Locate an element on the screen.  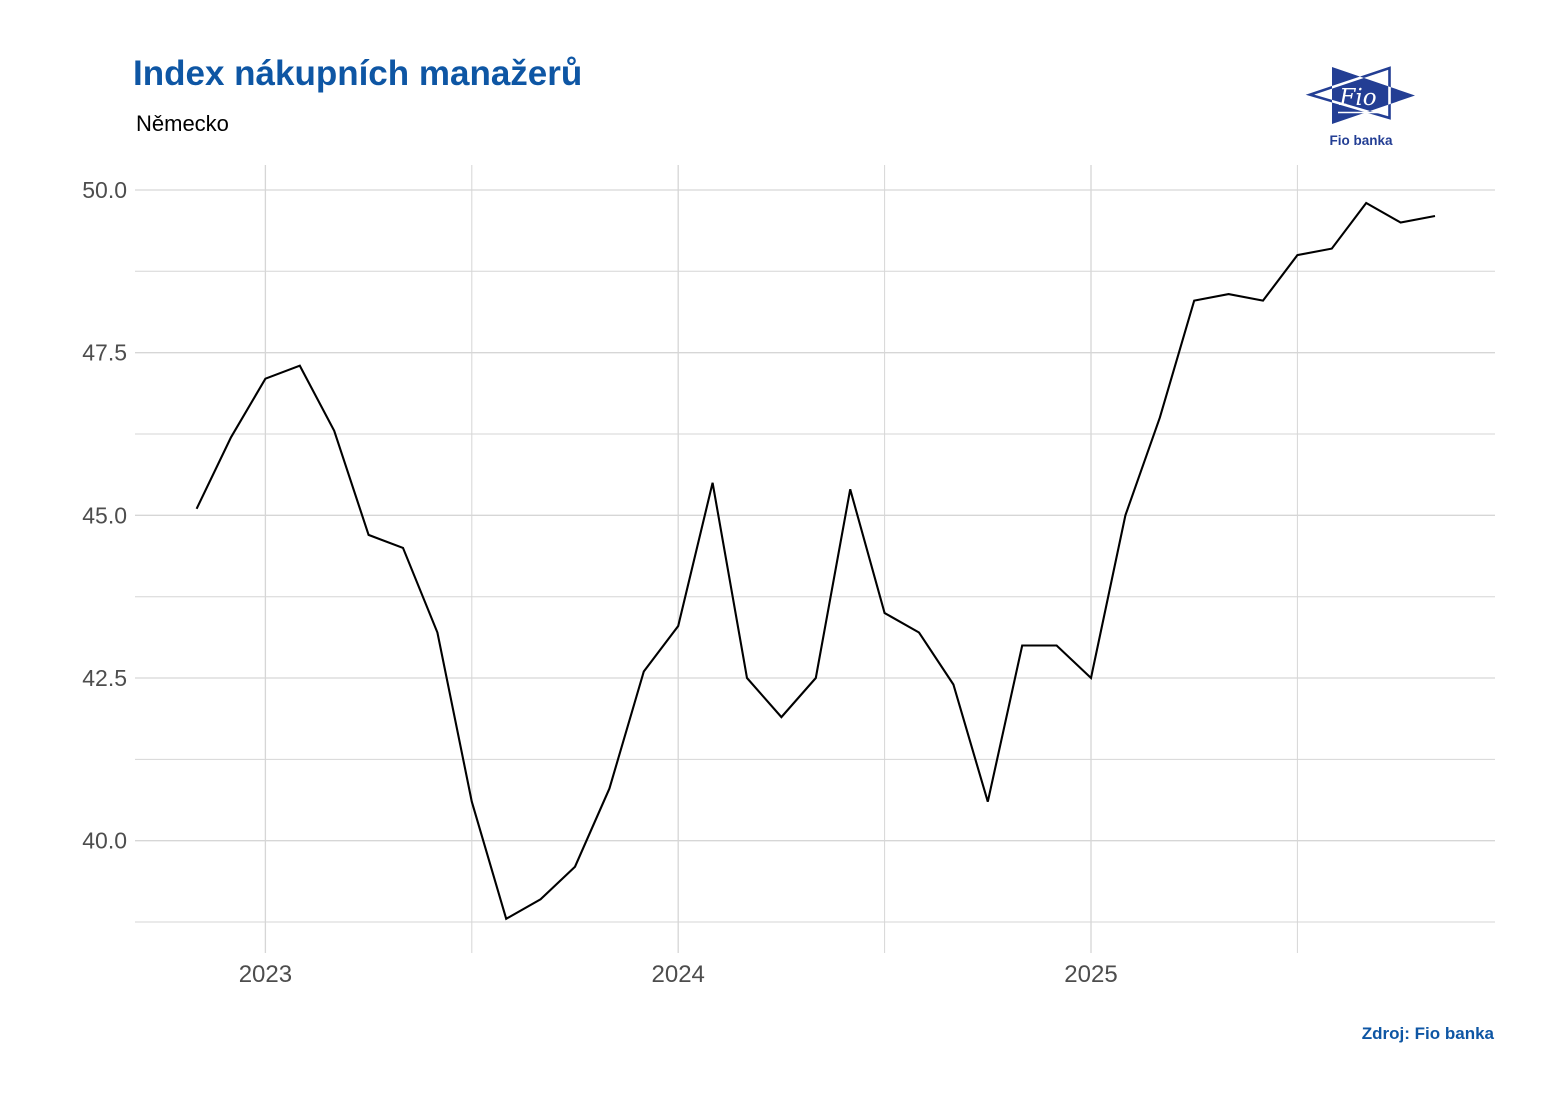
fio-star-text: Fio is located at coordinates (1357, 98).